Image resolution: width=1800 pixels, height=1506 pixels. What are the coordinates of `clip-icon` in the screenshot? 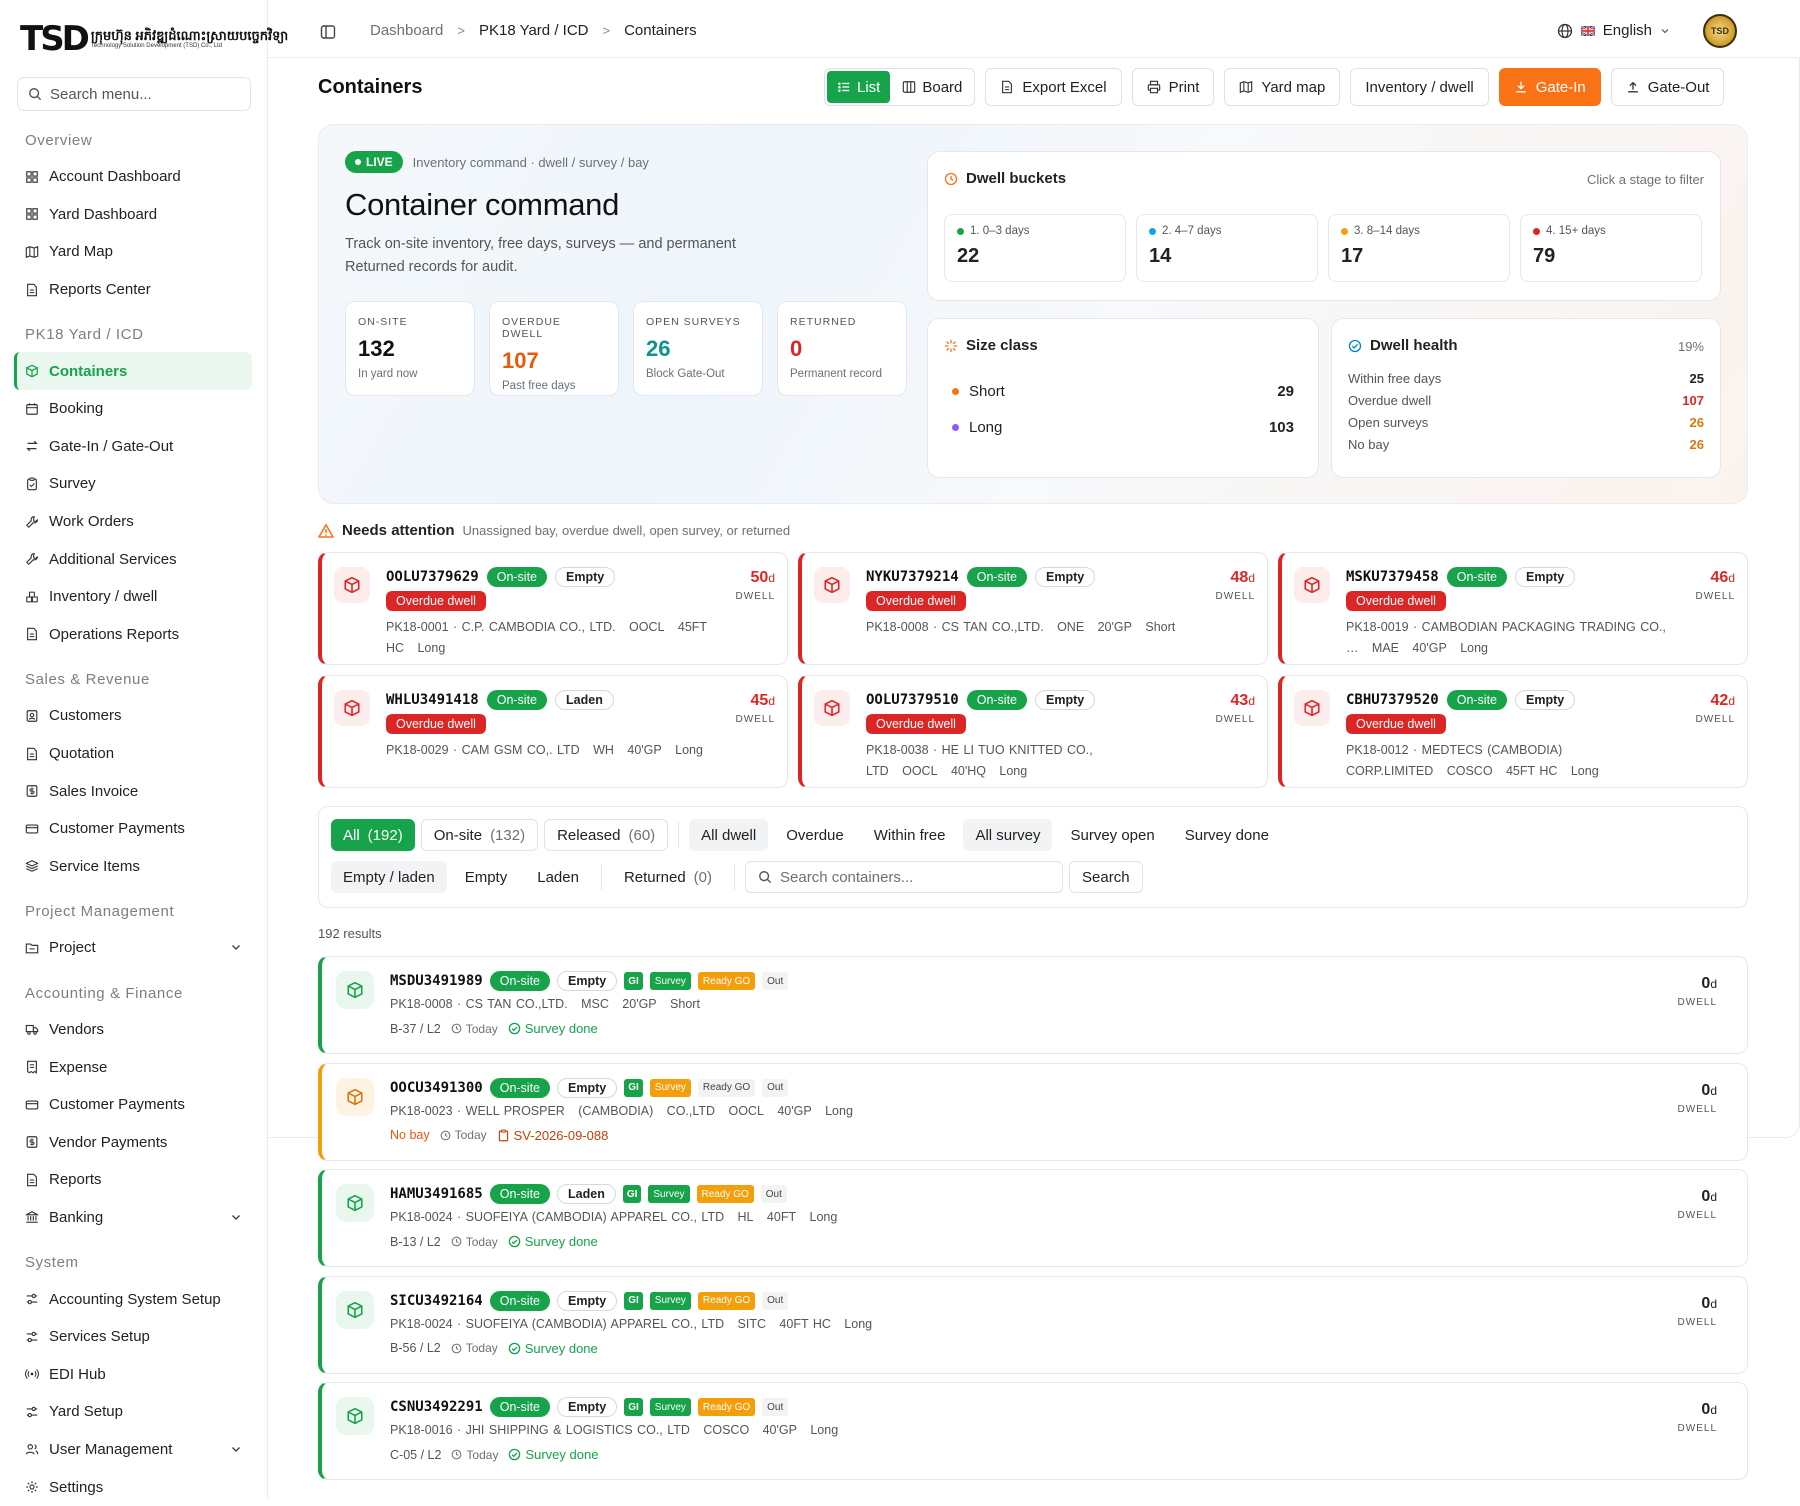 It's located at (32, 484).